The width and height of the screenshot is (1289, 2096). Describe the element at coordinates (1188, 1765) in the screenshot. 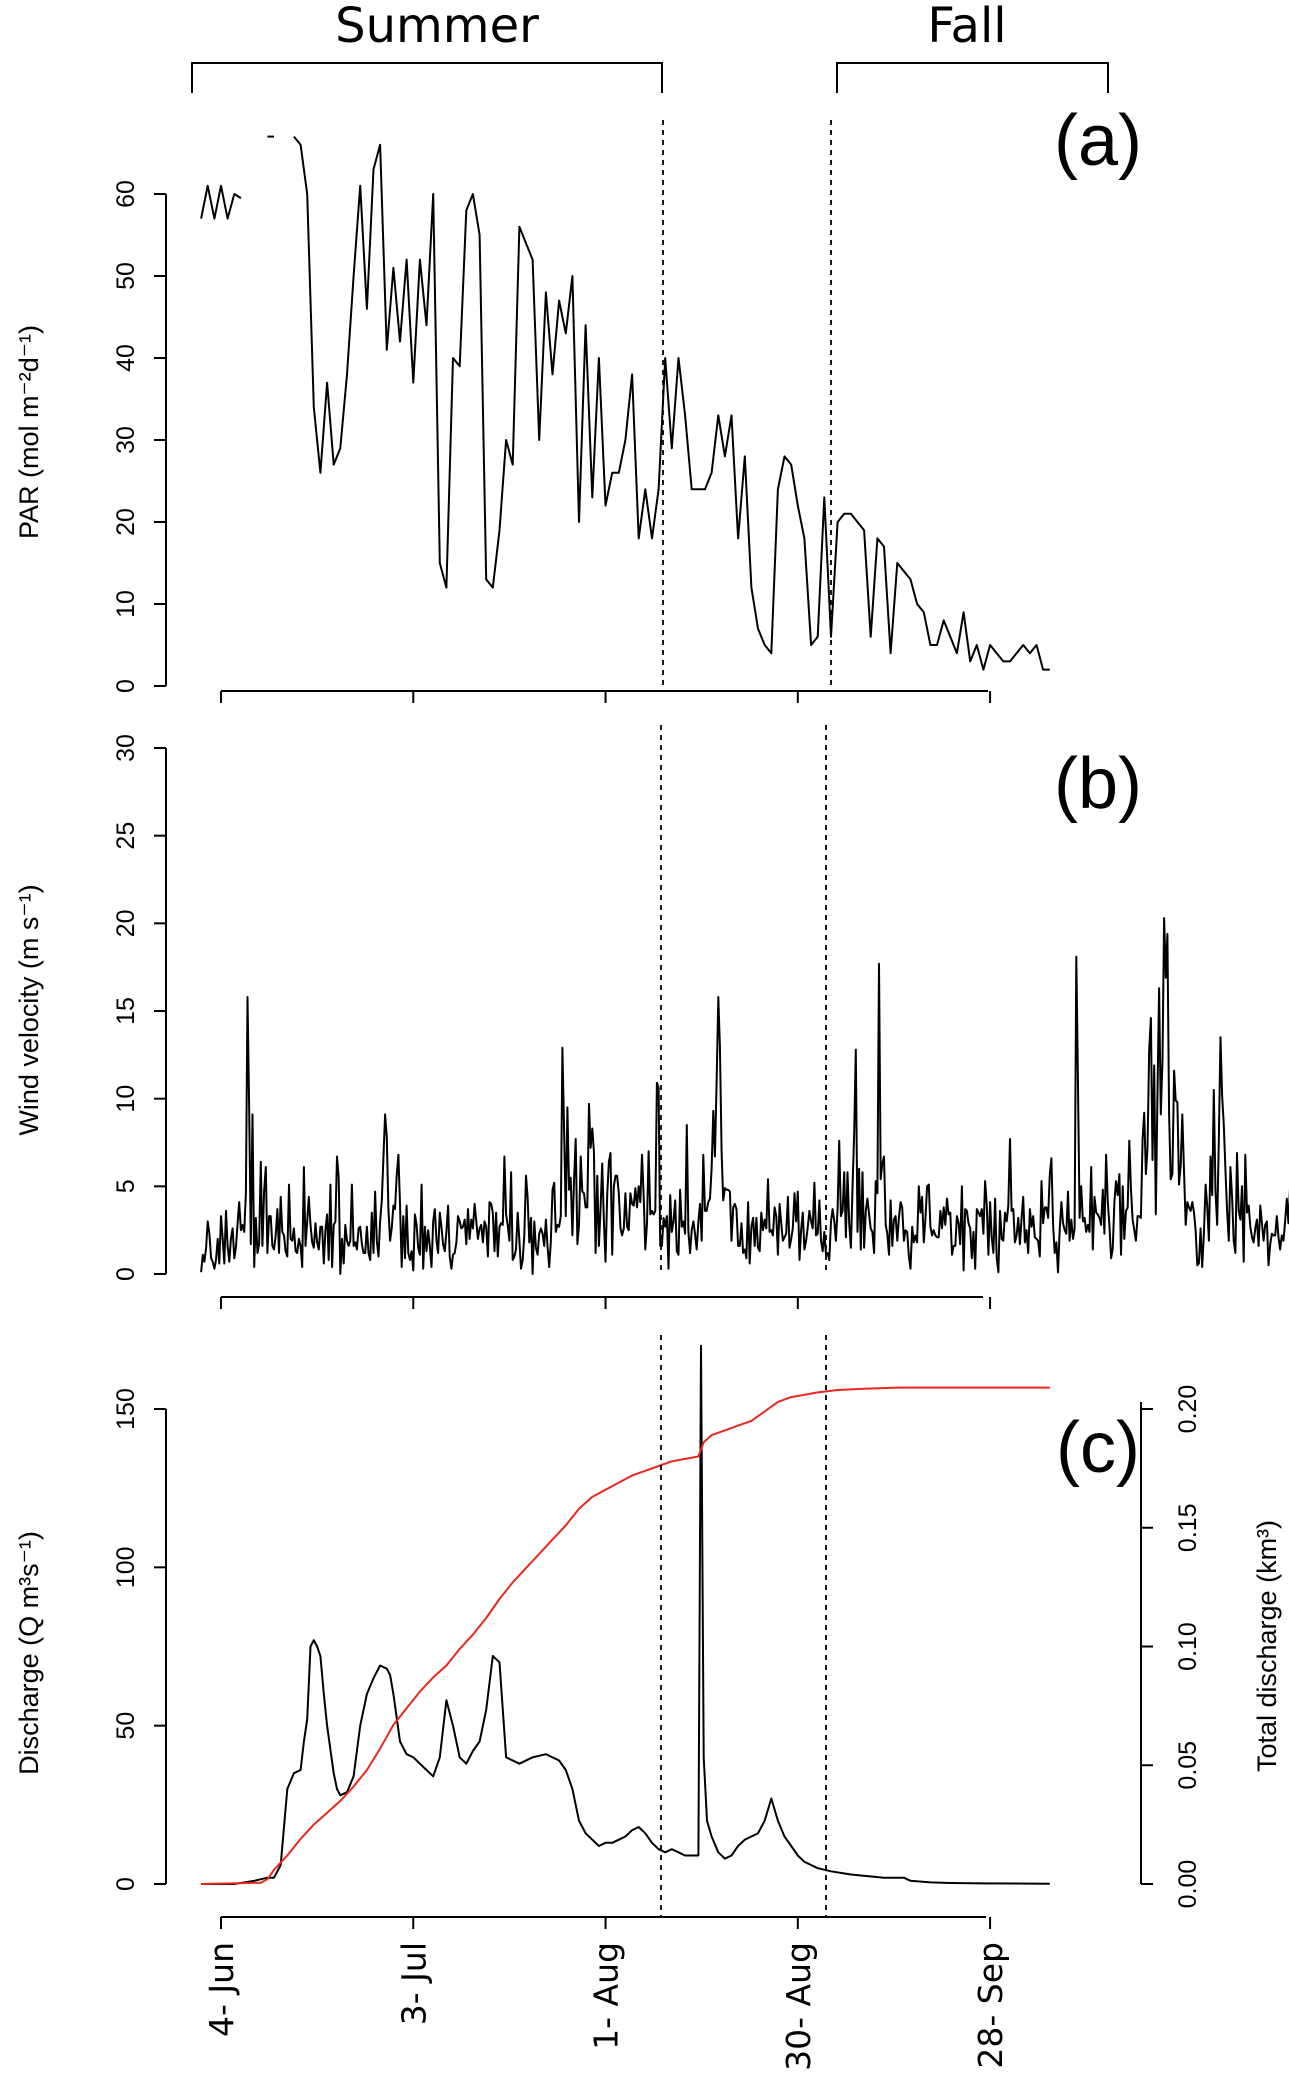

I see `y2-tick-label: 0.05` at that location.